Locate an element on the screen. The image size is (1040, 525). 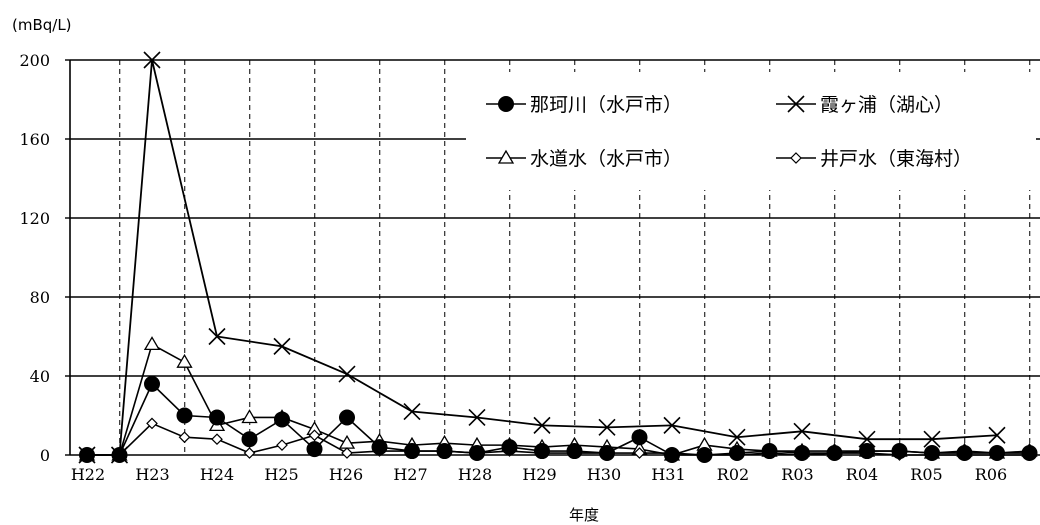
legend-label: 霞ヶ浦（湖心） is located at coordinates (886, 105).